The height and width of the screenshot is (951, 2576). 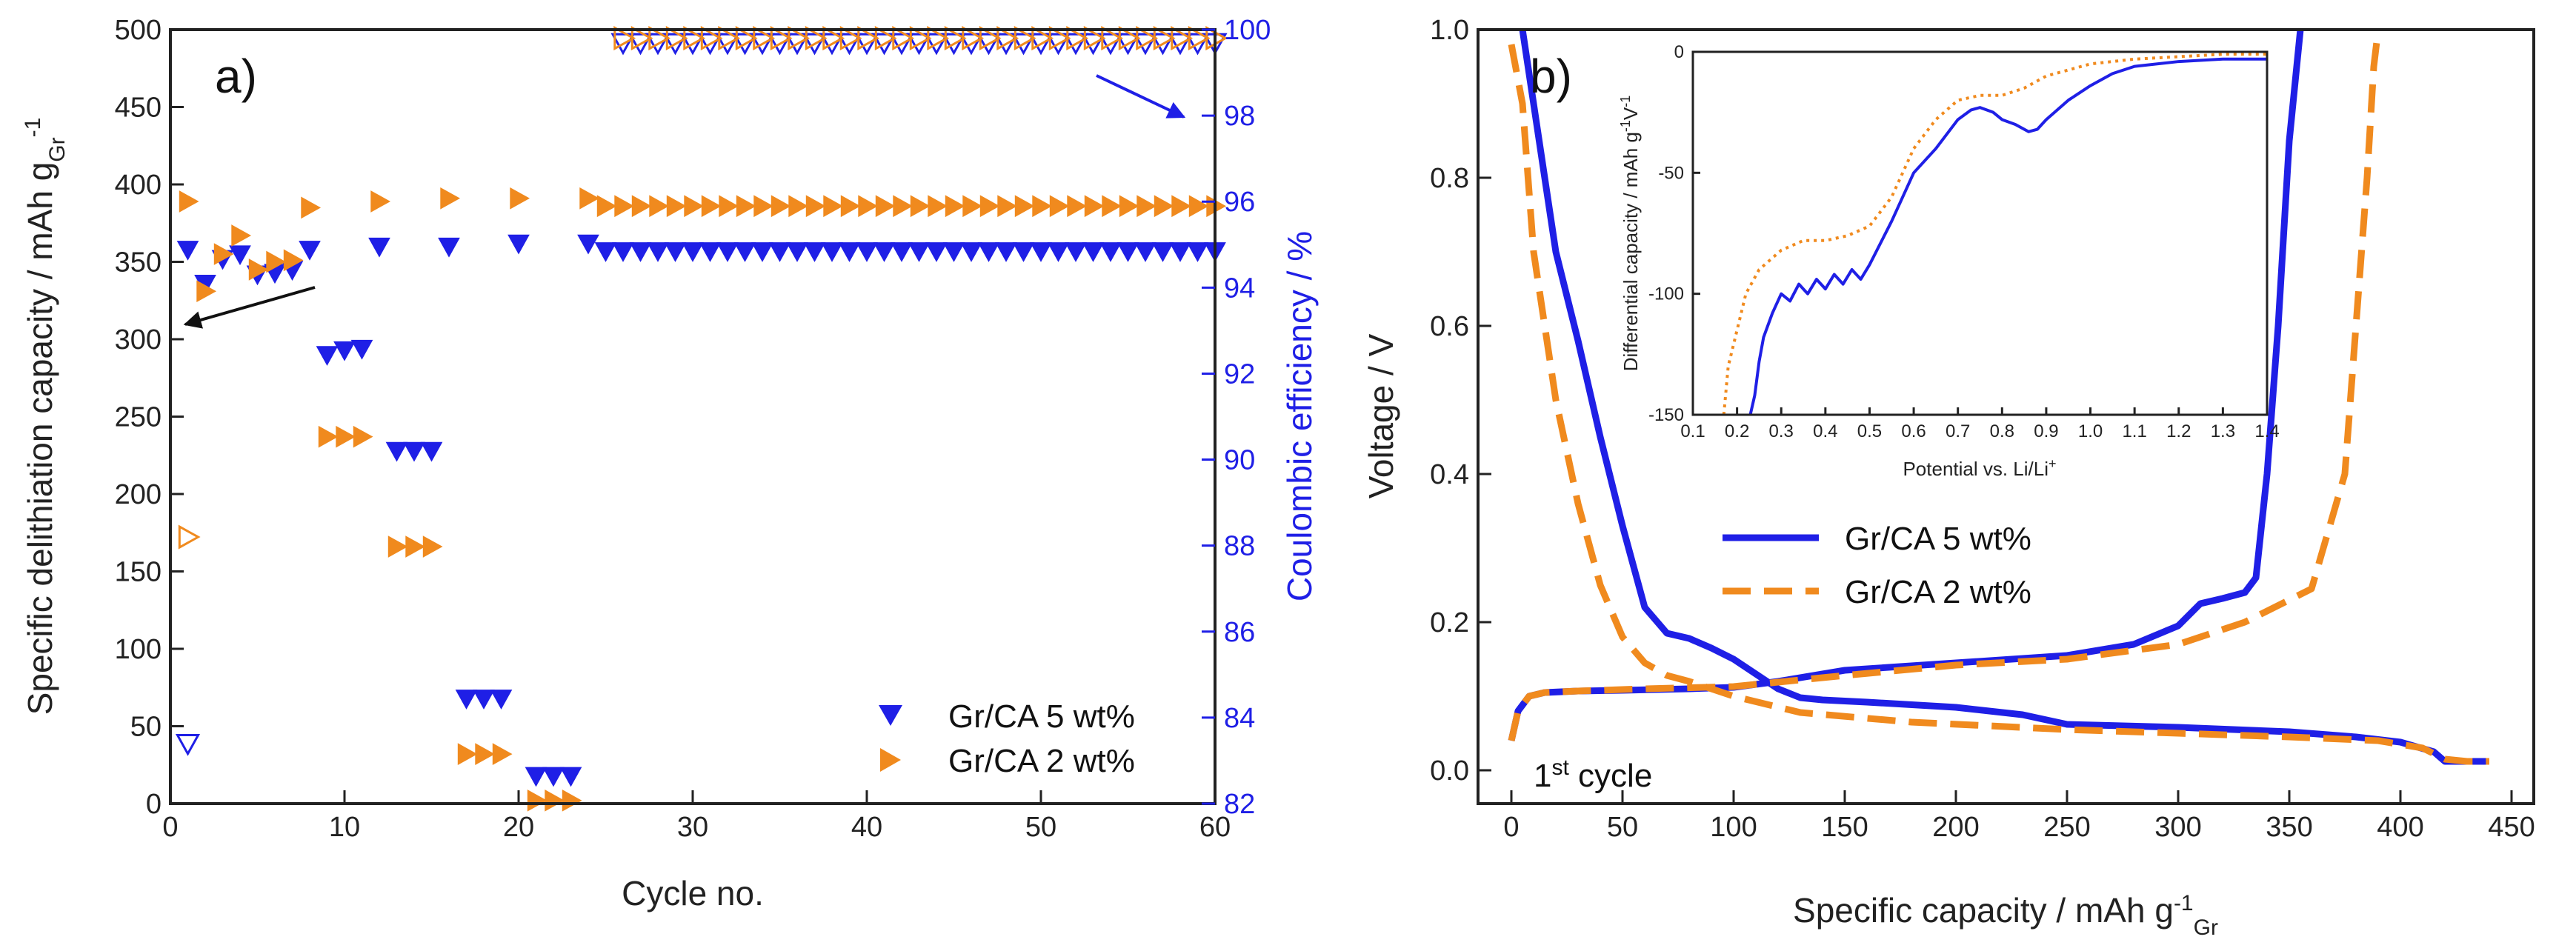 What do you see at coordinates (138, 30) in the screenshot?
I see `a-yl-tick-label-10: 500` at bounding box center [138, 30].